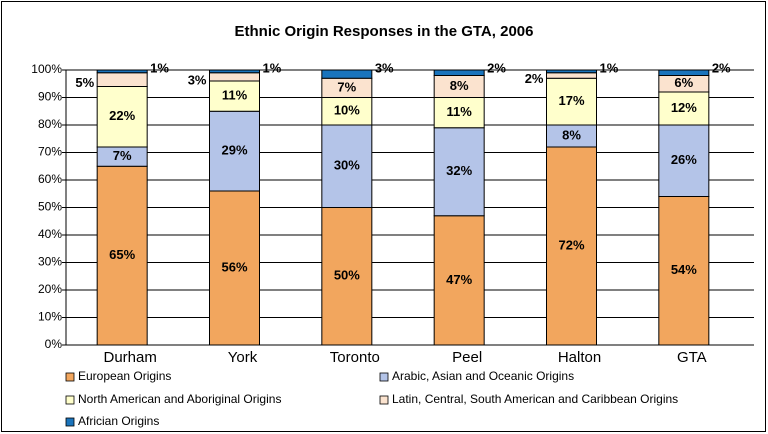 The height and width of the screenshot is (434, 768). I want to click on legend-label: North American and Aboriginal Origins, so click(179, 399).